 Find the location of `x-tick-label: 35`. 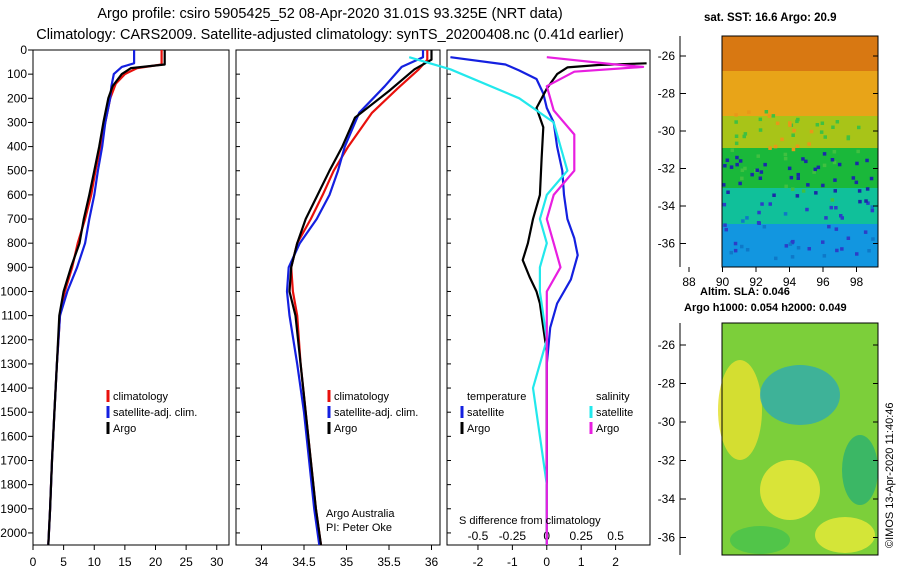

x-tick-label: 35 is located at coordinates (347, 562).